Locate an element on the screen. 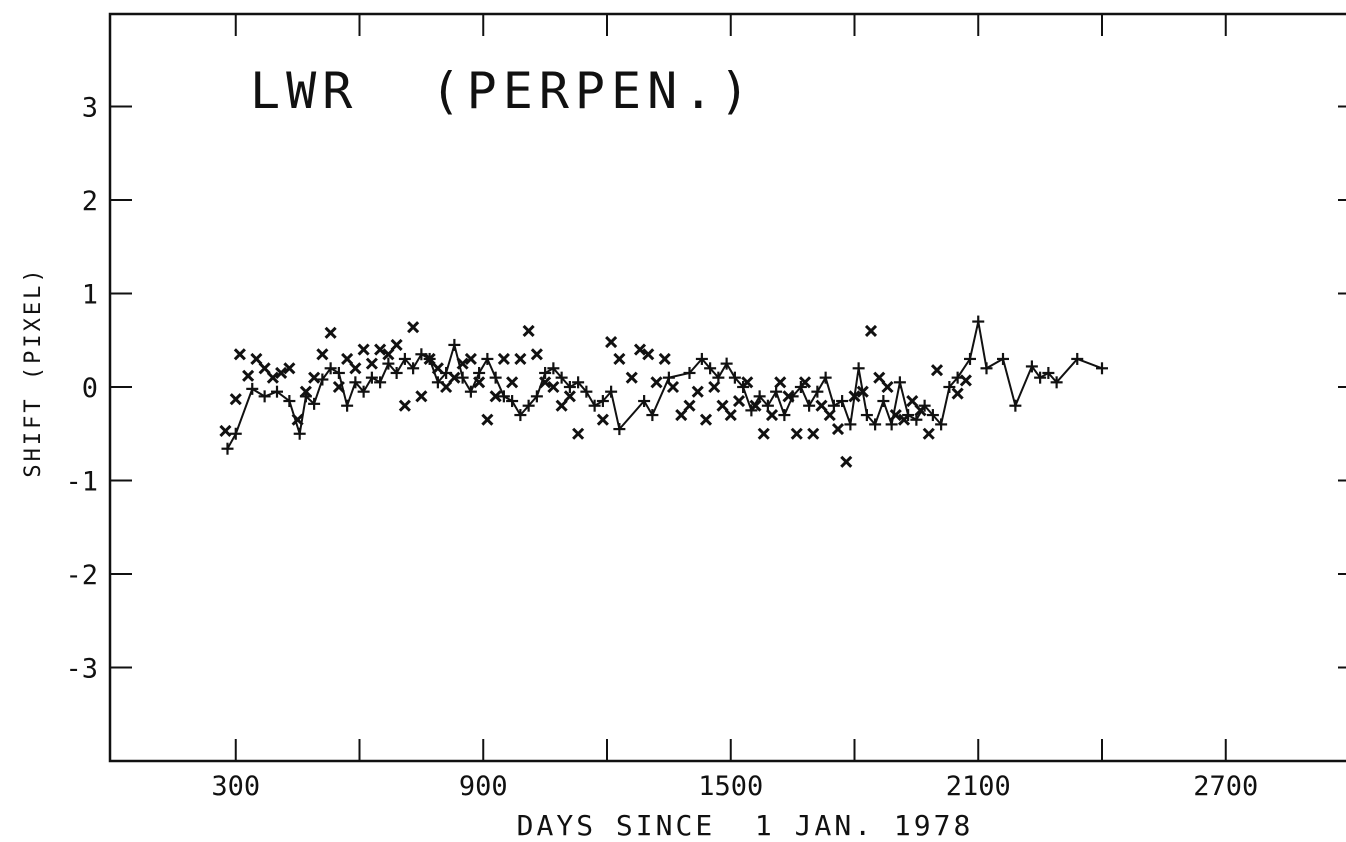 The height and width of the screenshot is (842, 1346). y-tick-label: 3 is located at coordinates (90, 108).